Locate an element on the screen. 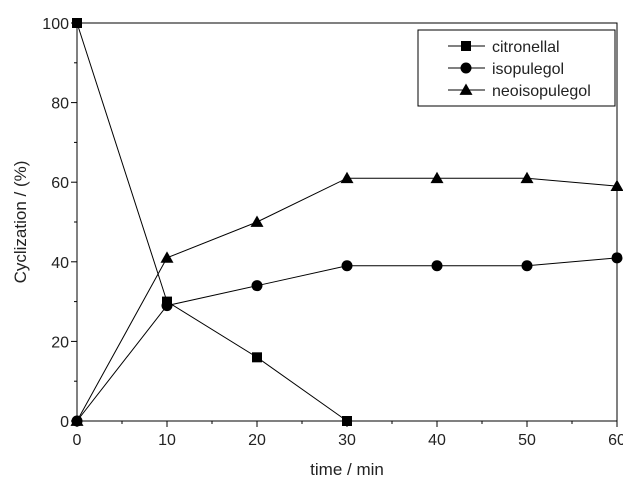 This screenshot has height=481, width=623. x-tick-label: 0 is located at coordinates (77, 440).